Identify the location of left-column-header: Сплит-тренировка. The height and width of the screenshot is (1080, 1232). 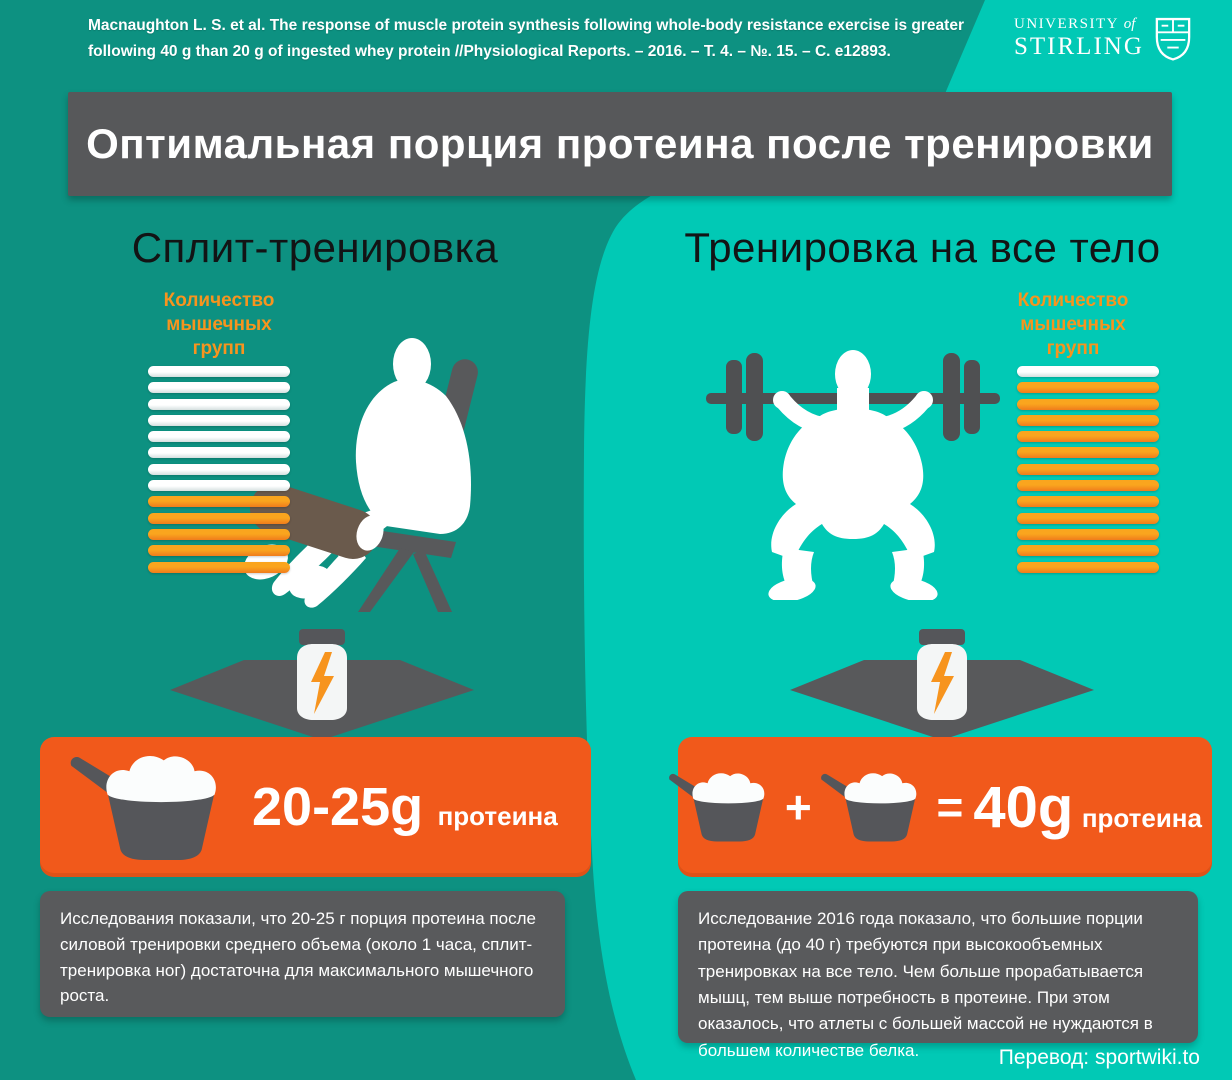
(315, 247).